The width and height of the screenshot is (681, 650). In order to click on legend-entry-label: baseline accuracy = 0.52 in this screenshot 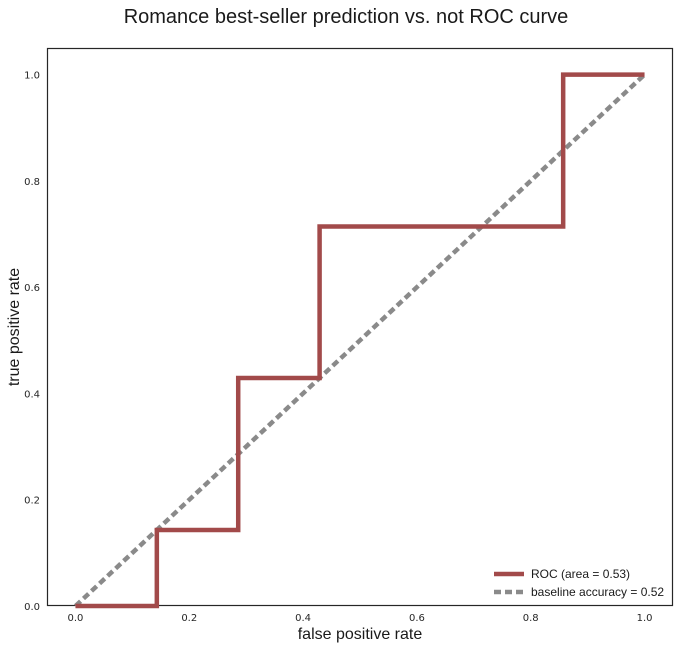, I will do `click(597, 592)`.